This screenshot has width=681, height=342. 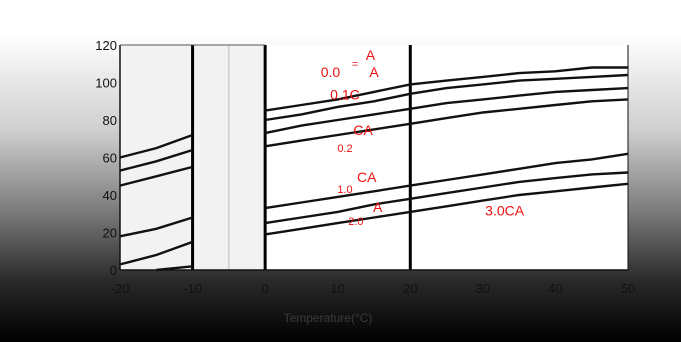 I want to click on y-tick-label: 60, so click(x=110, y=158).